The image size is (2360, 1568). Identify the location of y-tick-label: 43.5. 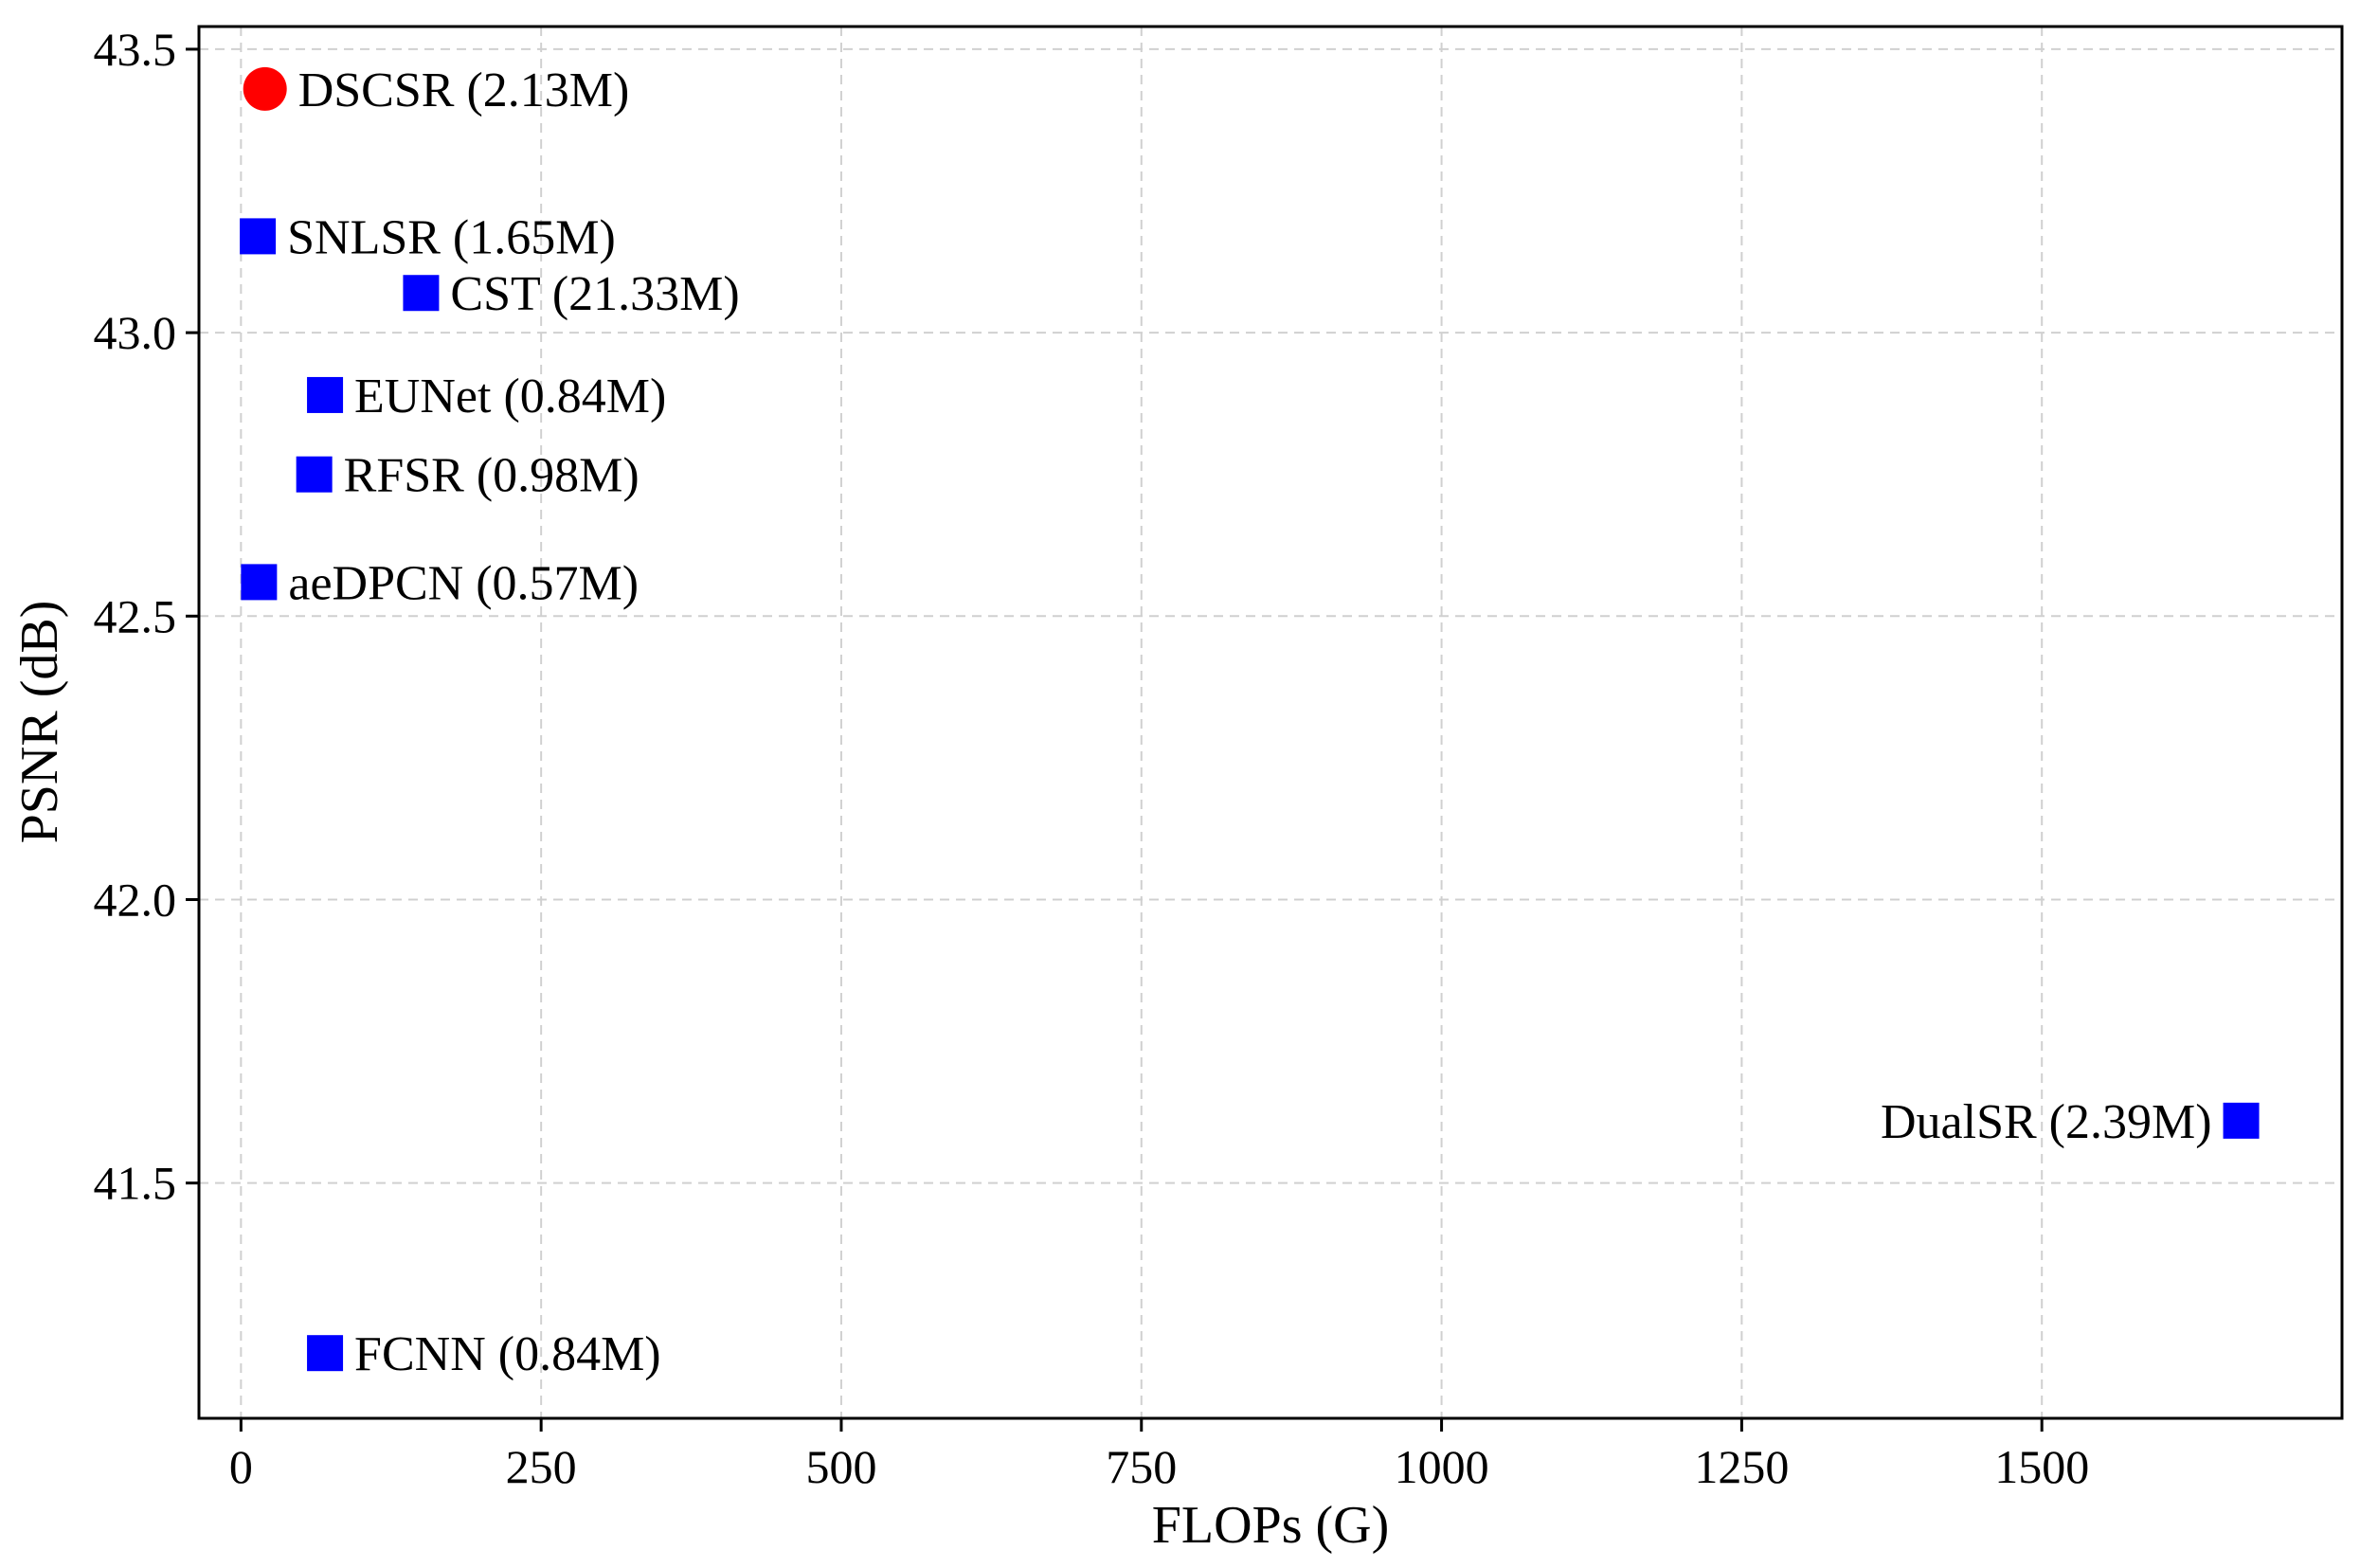
(135, 49).